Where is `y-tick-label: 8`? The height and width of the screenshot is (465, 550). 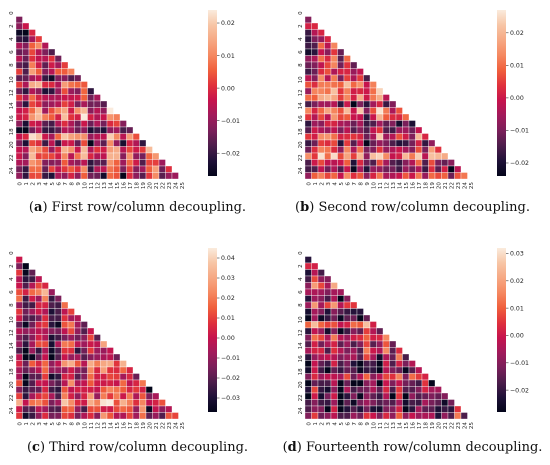 y-tick-label: 8 is located at coordinates (12, 65).